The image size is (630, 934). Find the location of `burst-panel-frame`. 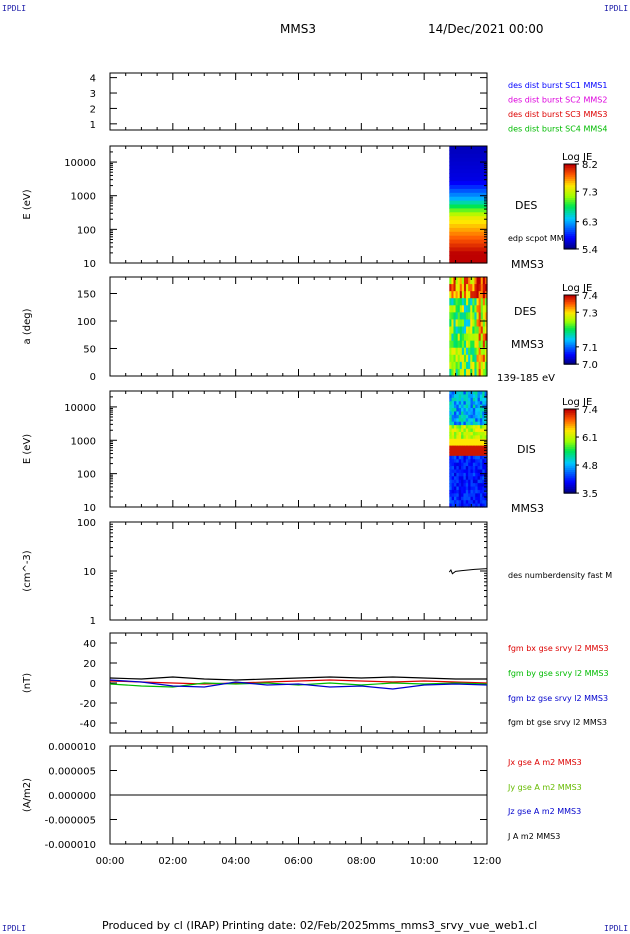

burst-panel-frame is located at coordinates (298, 101).